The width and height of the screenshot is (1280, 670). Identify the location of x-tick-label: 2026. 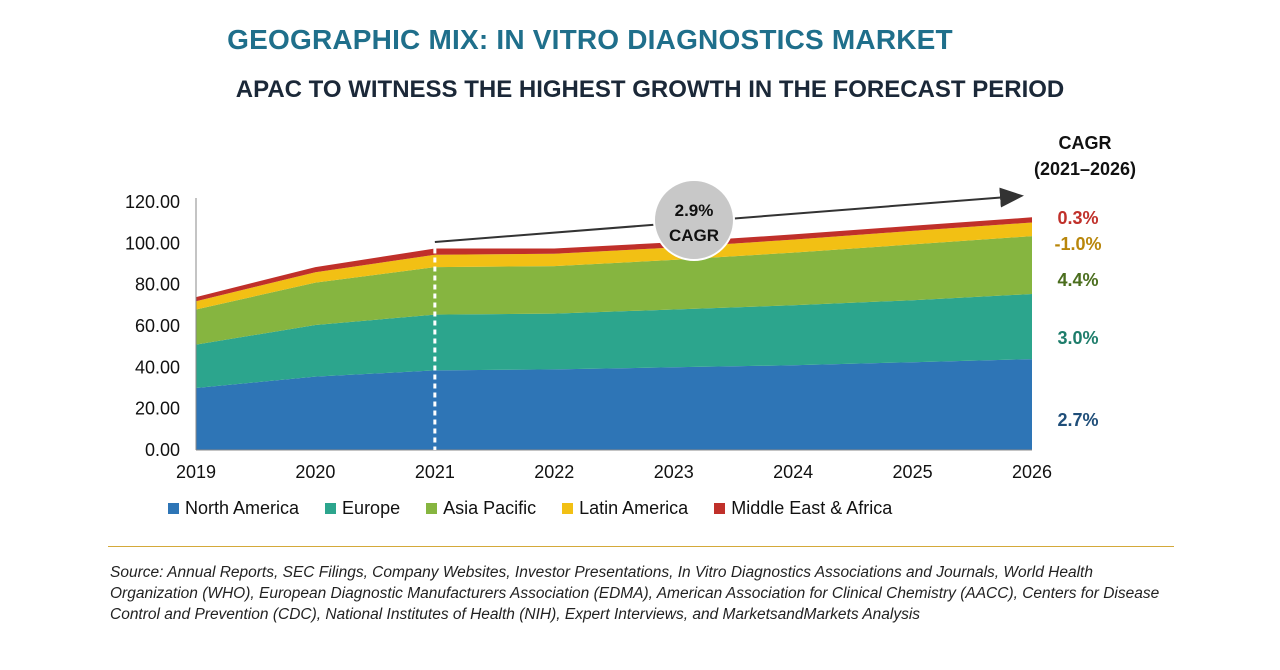
(1032, 472).